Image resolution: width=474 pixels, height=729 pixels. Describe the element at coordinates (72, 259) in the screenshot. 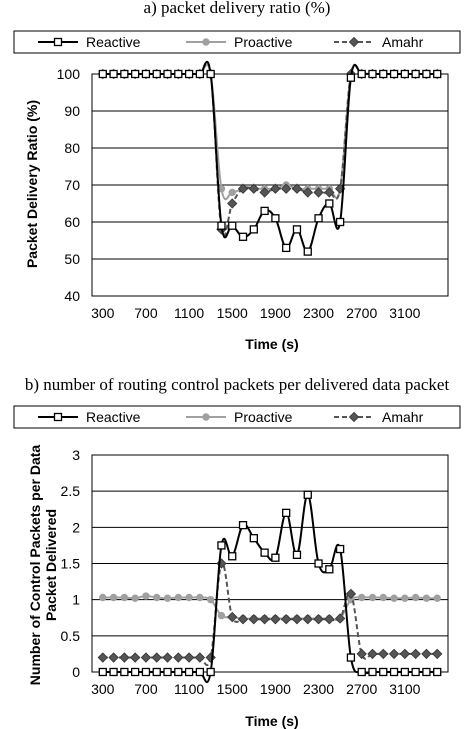

I see `chart-a-y-tick-label: 50` at that location.